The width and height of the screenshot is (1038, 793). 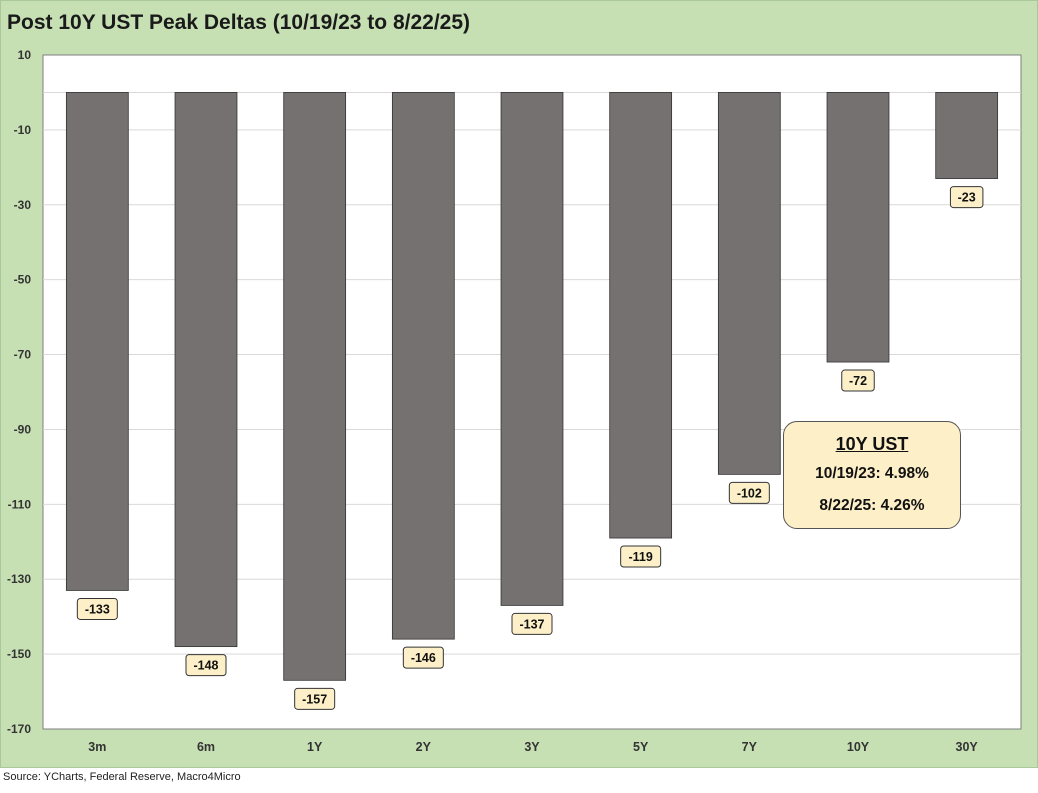 I want to click on data-label: -72, so click(x=858, y=381).